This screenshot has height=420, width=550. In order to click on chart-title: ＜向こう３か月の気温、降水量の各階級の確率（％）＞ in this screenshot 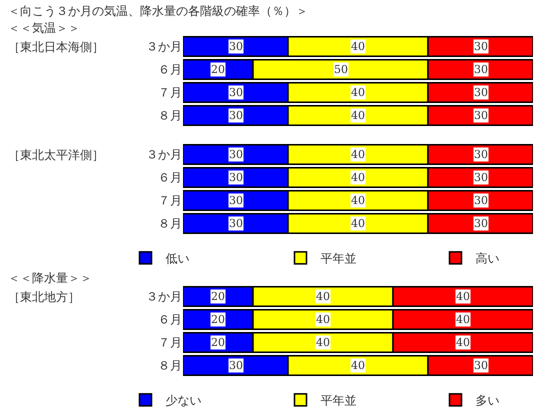, I will do `click(158, 11)`.